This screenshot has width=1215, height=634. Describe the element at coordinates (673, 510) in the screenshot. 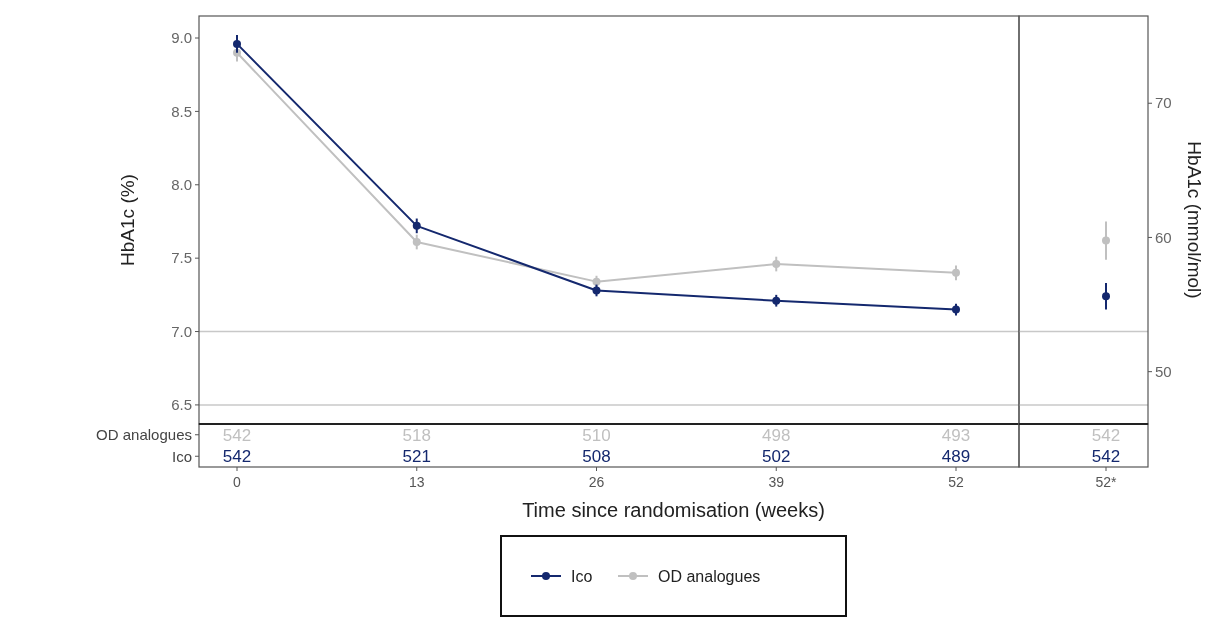

I see `x-axis-title: Time since randomisation (weeks)` at that location.